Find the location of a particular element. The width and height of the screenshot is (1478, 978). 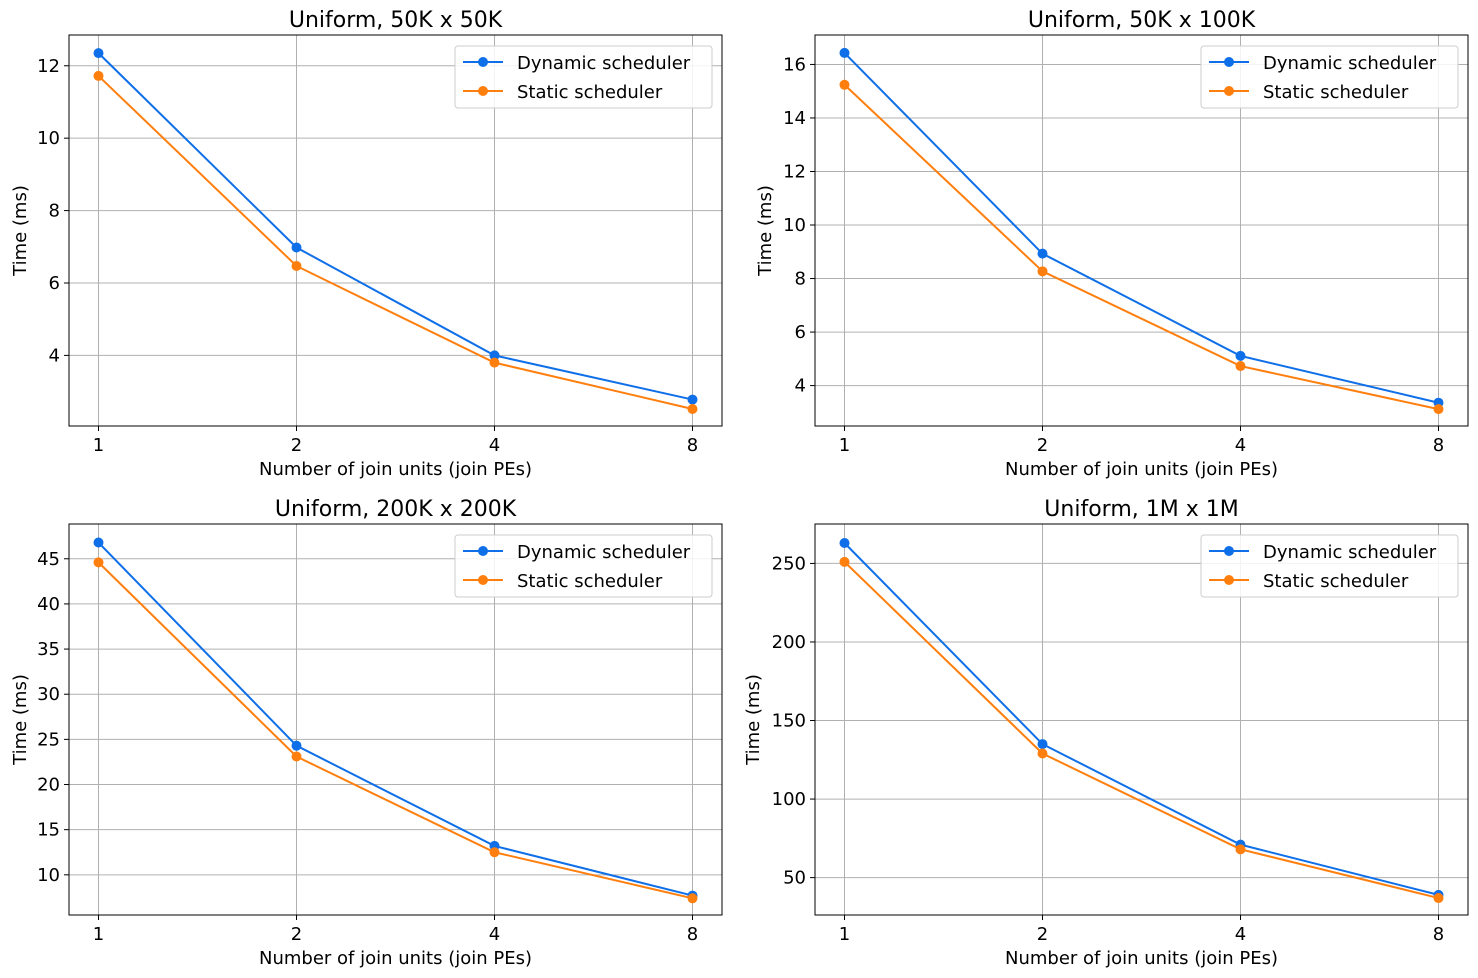

y-tick-label: 16 is located at coordinates (794, 64).